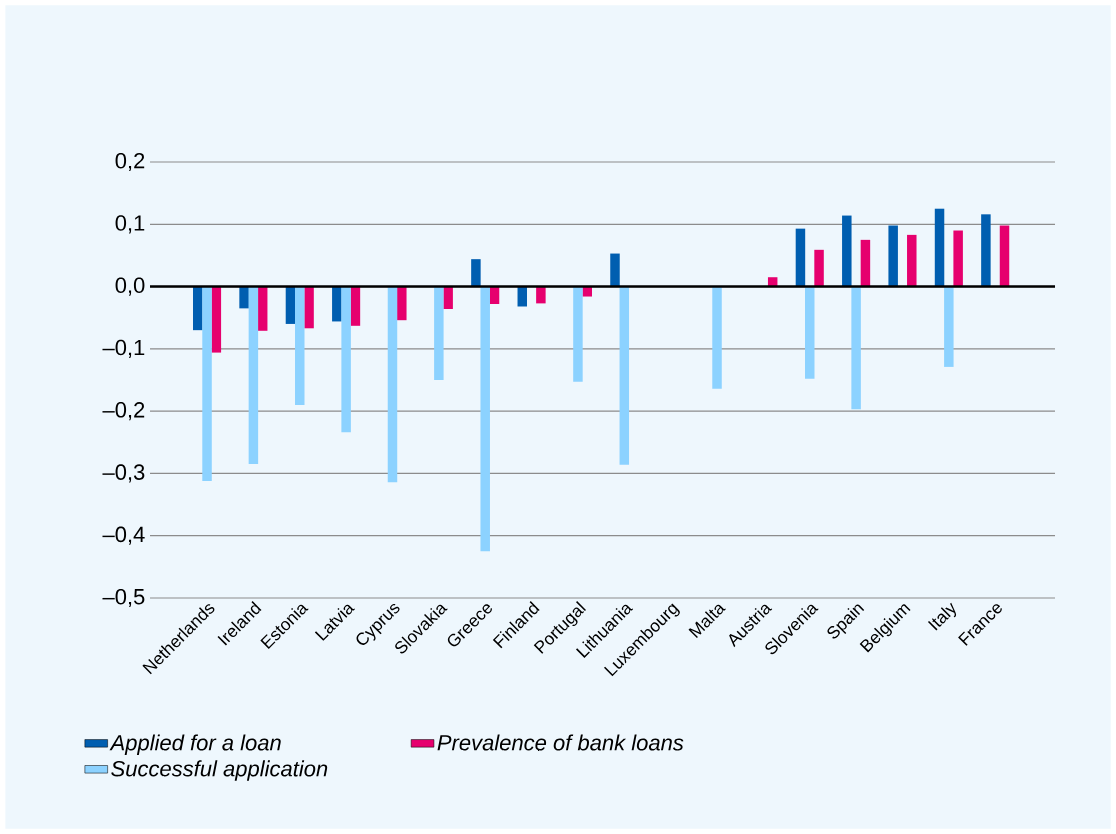 This screenshot has height=834, width=1116. What do you see at coordinates (560, 742) in the screenshot?
I see `legend-label: Prevalence of bank loans` at bounding box center [560, 742].